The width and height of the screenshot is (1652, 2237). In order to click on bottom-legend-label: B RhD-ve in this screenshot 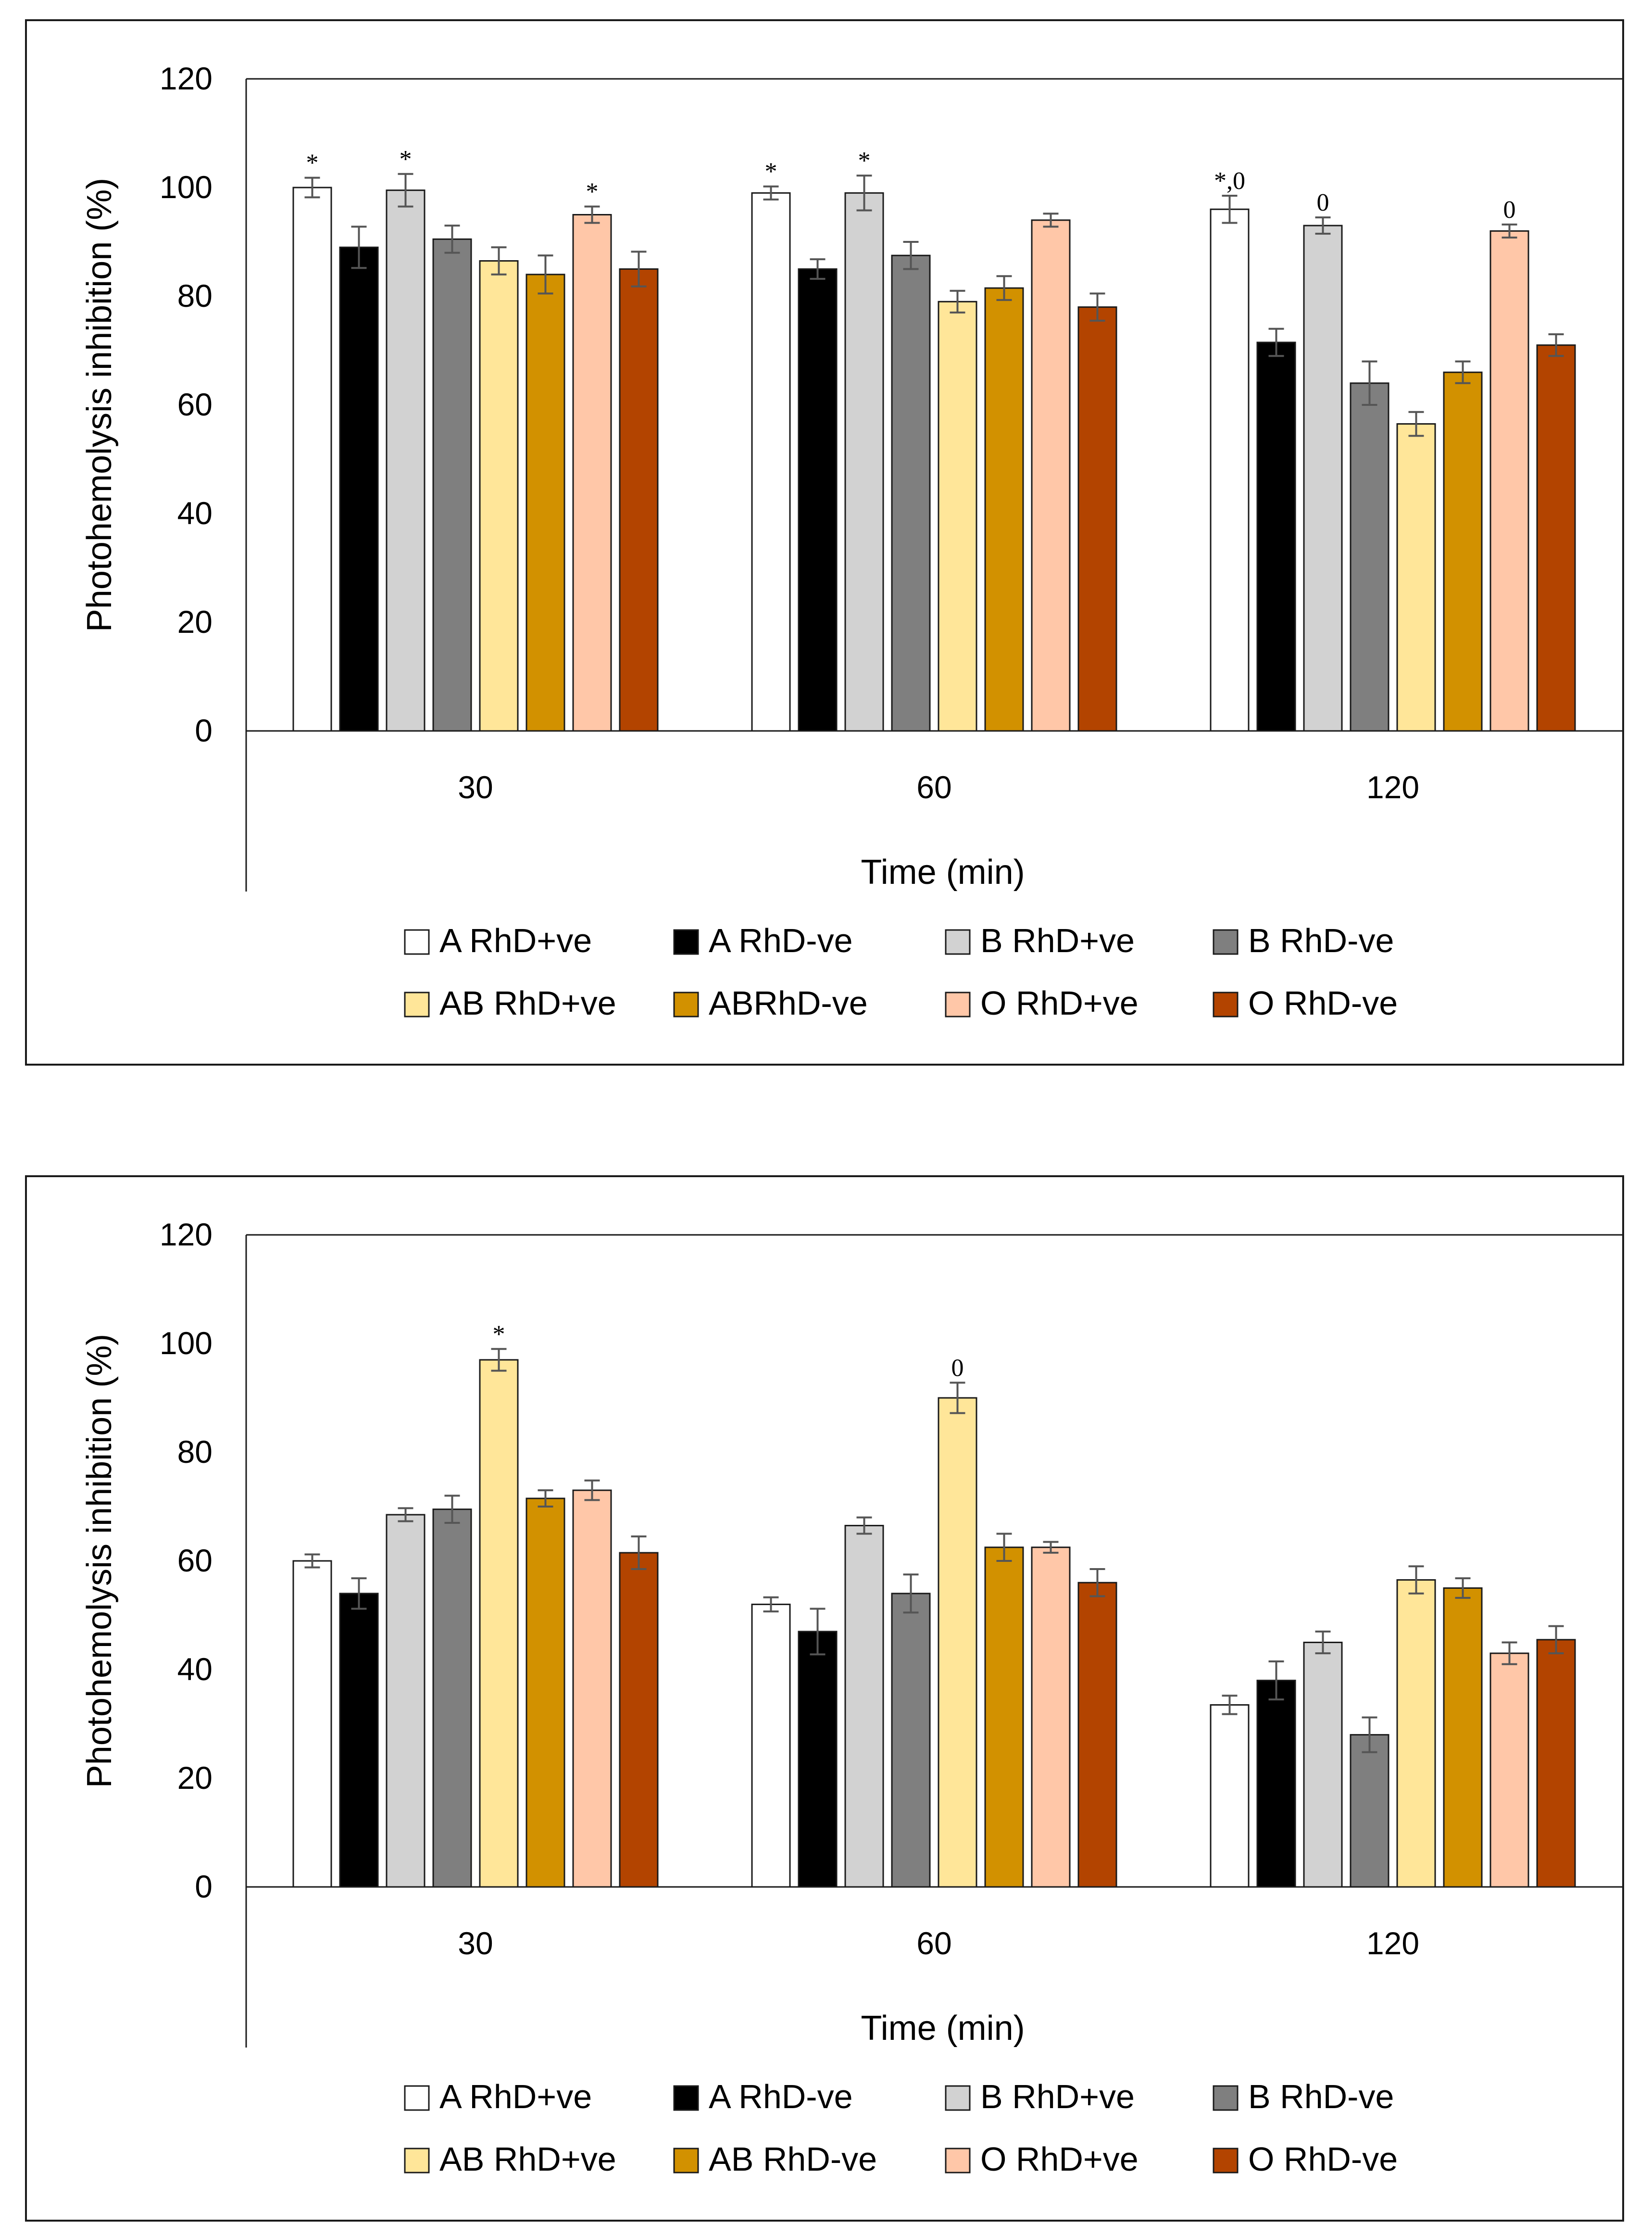, I will do `click(1321, 2096)`.